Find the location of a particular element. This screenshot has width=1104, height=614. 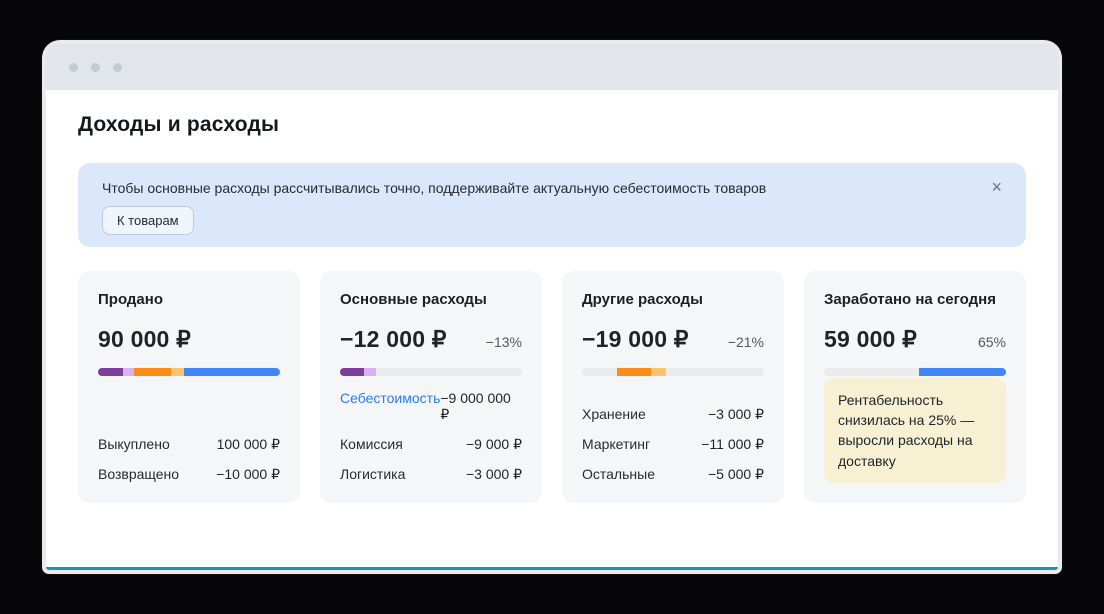

row-label: Выкуплено is located at coordinates (134, 444).